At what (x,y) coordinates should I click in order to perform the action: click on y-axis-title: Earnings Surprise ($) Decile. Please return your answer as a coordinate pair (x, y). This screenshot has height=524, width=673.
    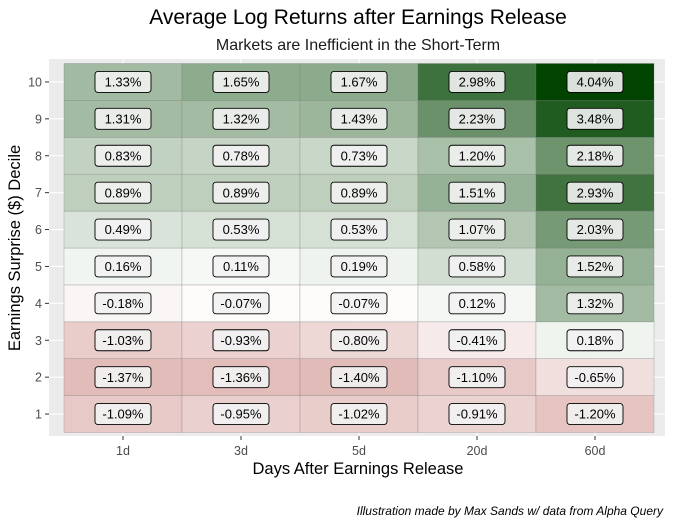
    Looking at the image, I should click on (15, 248).